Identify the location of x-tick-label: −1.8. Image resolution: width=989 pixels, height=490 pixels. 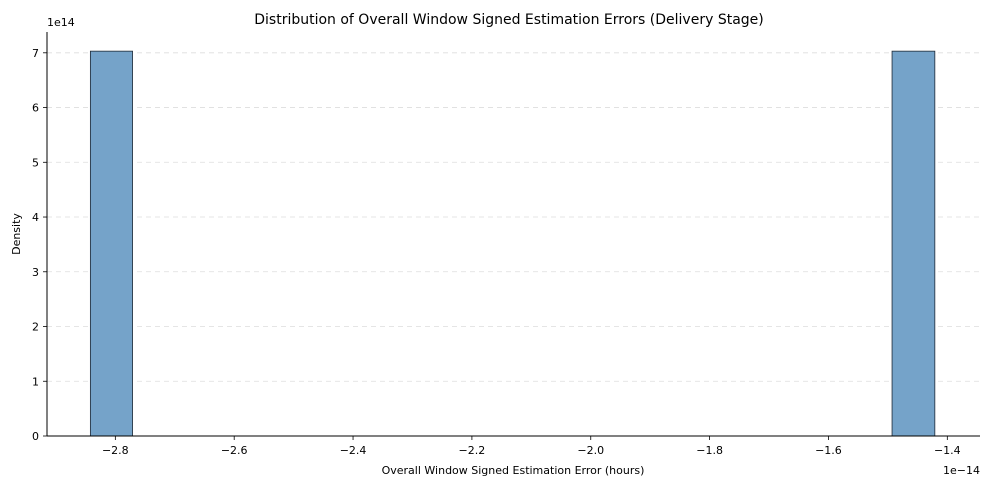
(709, 450).